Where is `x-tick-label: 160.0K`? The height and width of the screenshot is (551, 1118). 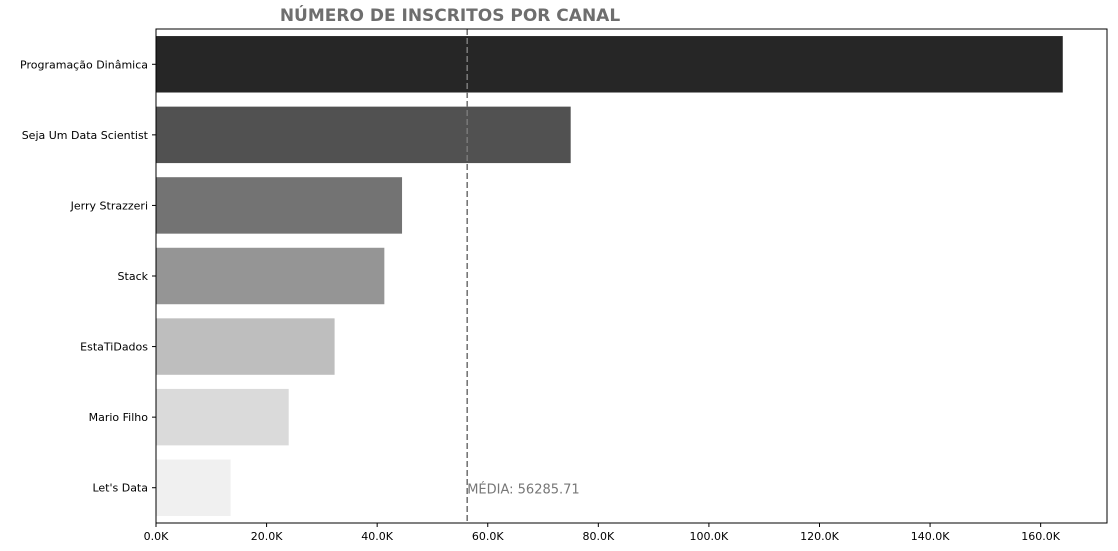 x-tick-label: 160.0K is located at coordinates (1040, 536).